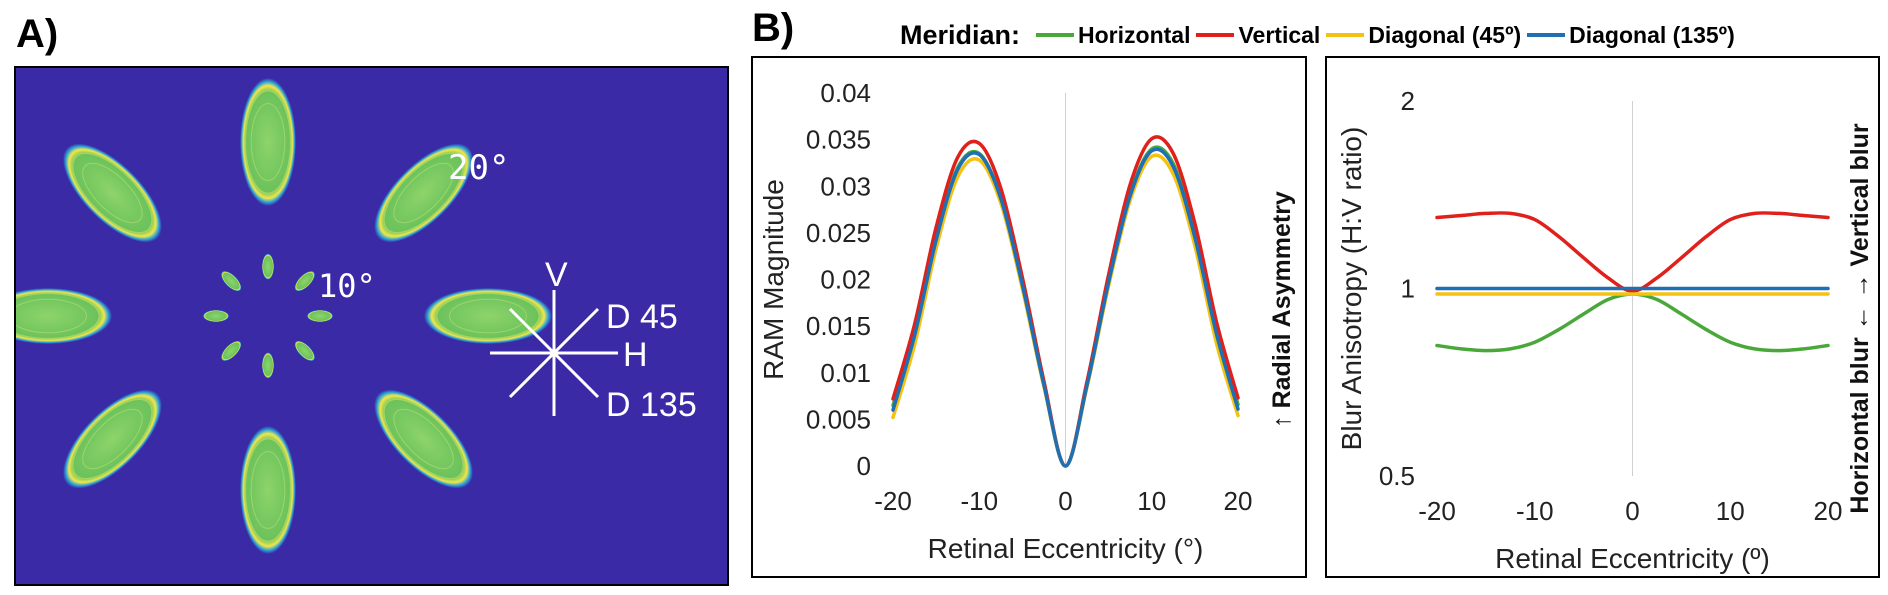 The height and width of the screenshot is (595, 1888). I want to click on ram-y-tick-label: 0.015, so click(838, 326).